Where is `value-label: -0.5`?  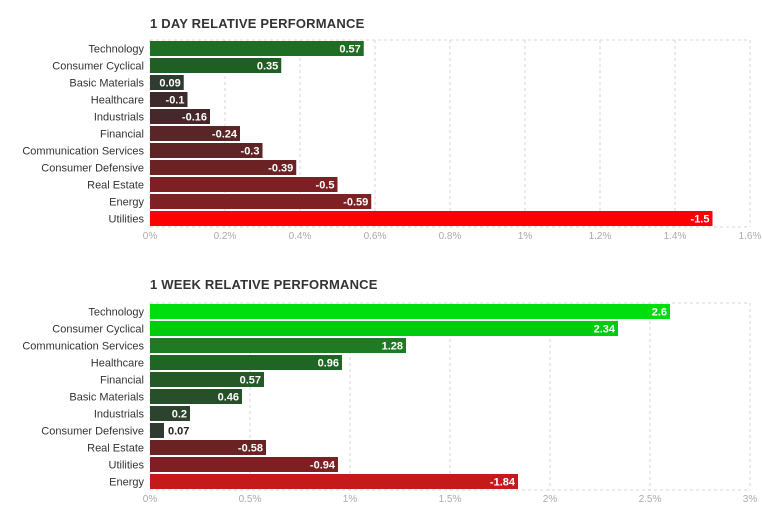 value-label: -0.5 is located at coordinates (325, 186).